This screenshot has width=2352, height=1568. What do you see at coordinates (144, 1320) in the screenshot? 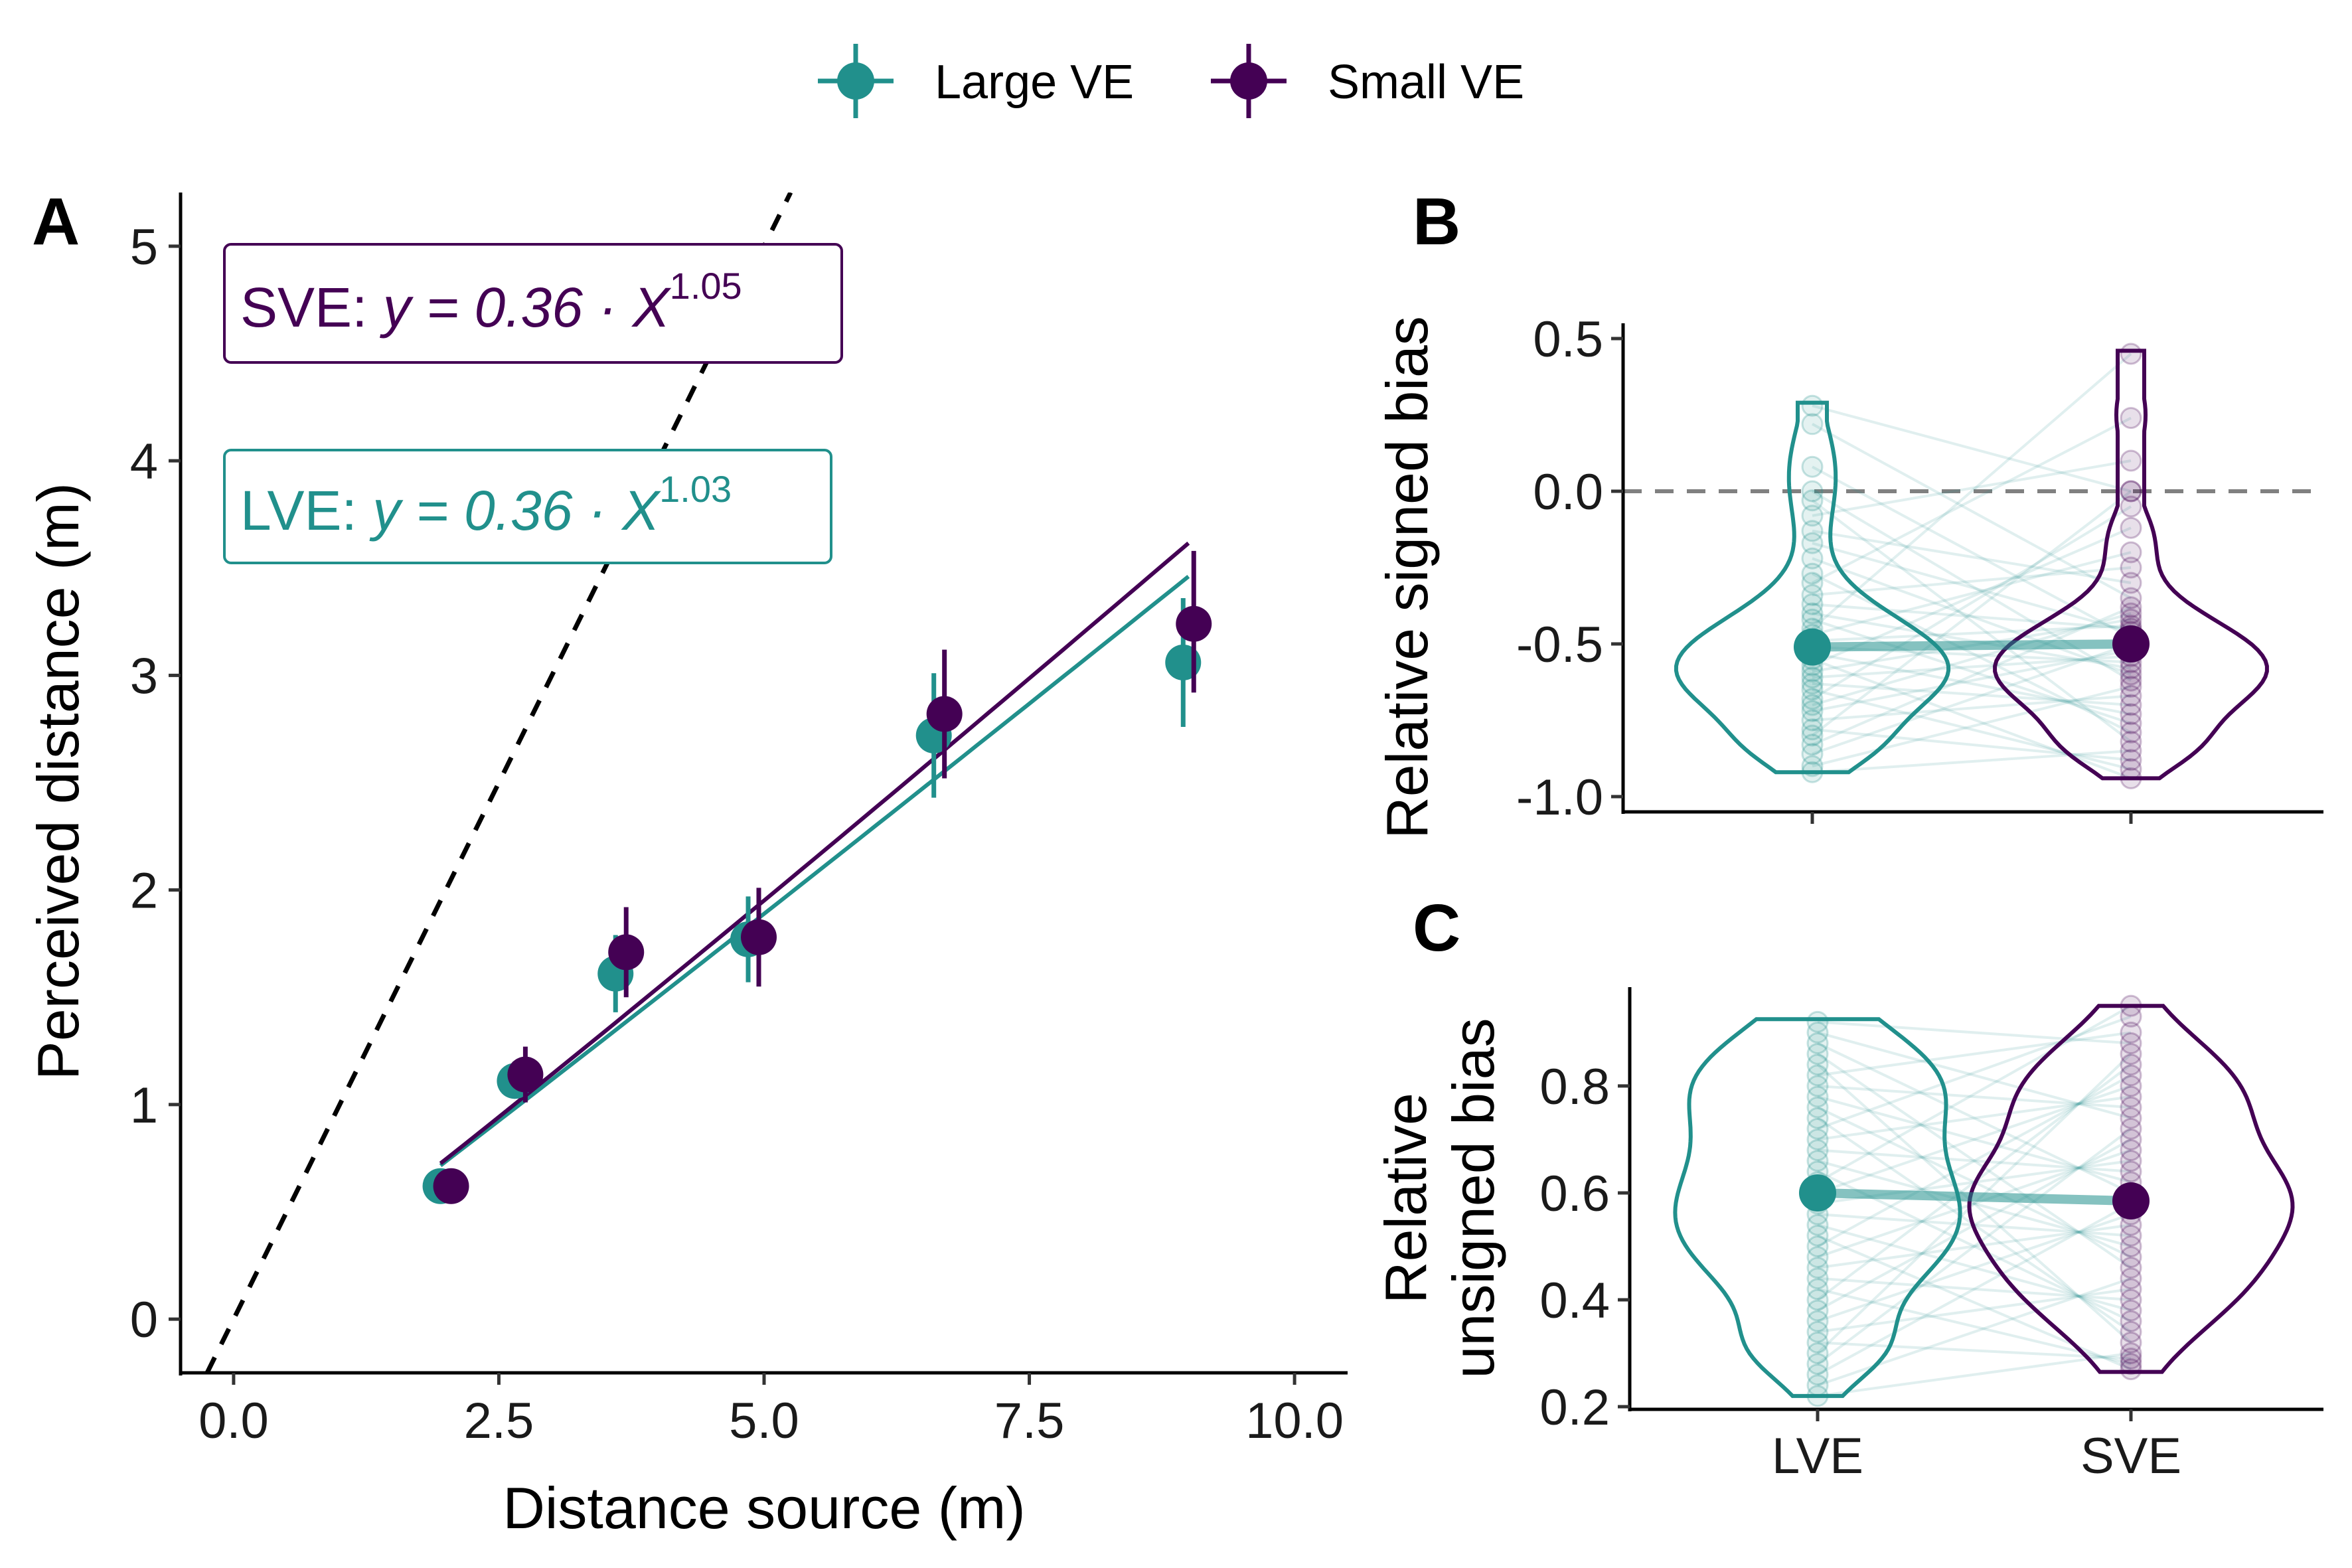
I see `panel-a-y-tick-label-0: 0` at bounding box center [144, 1320].